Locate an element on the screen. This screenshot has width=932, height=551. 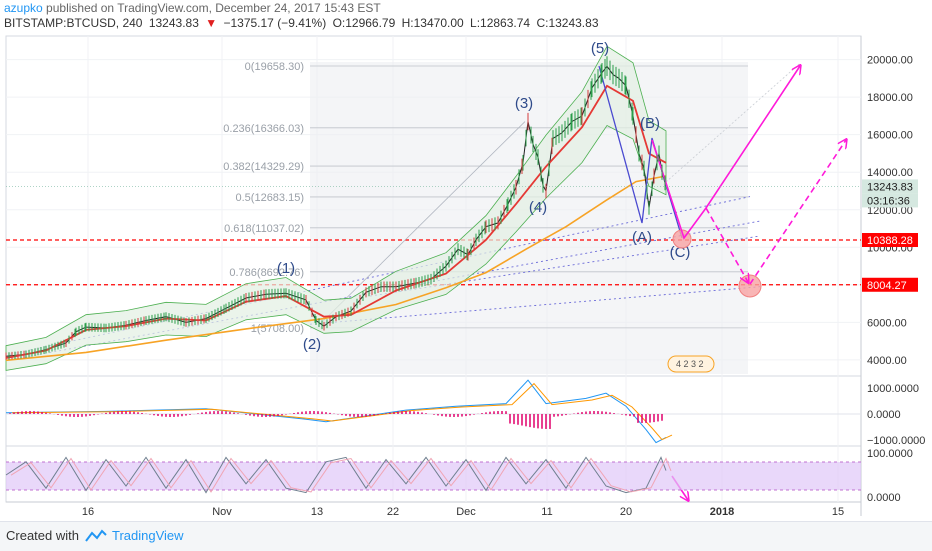
stoch-band is located at coordinates (433, 476).